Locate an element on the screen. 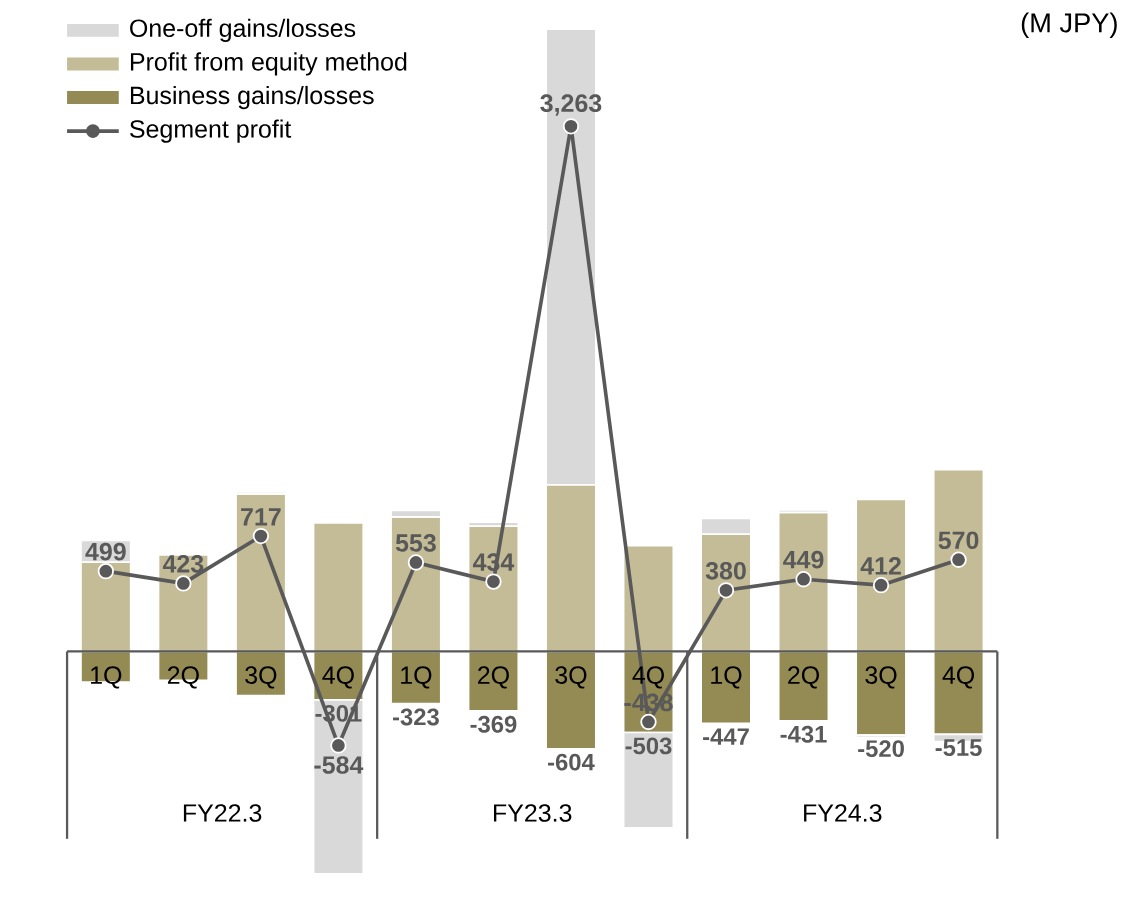 This screenshot has height=922, width=1133. legend-label: Profit from equity method is located at coordinates (268, 64).